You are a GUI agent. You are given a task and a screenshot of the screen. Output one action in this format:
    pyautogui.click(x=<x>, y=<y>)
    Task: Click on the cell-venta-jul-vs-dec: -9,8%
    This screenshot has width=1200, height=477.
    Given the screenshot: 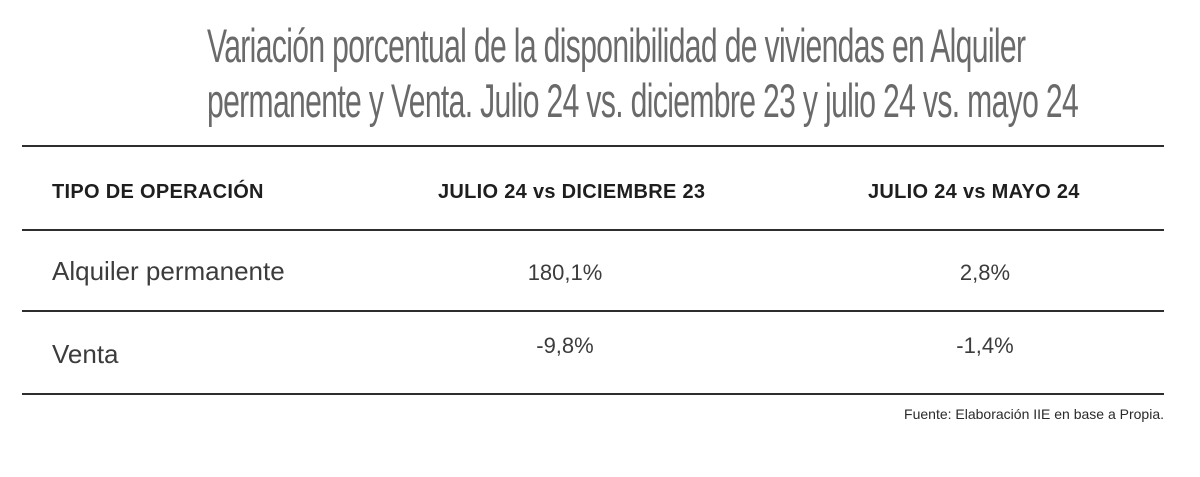 What is the action you would take?
    pyautogui.click(x=565, y=345)
    